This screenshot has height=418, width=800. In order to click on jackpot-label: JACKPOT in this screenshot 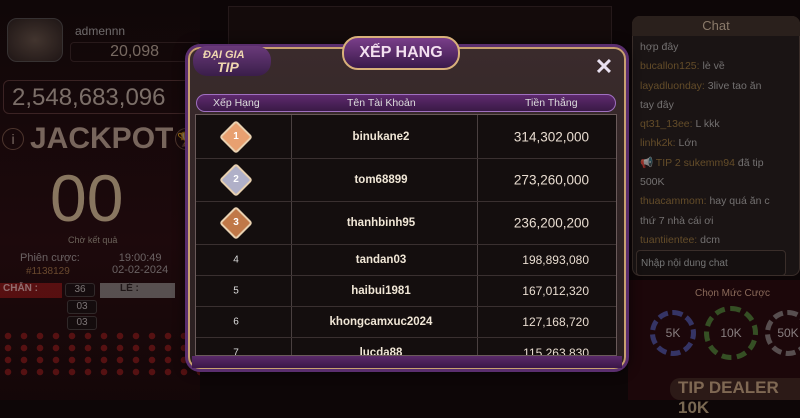, I will do `click(102, 138)`.